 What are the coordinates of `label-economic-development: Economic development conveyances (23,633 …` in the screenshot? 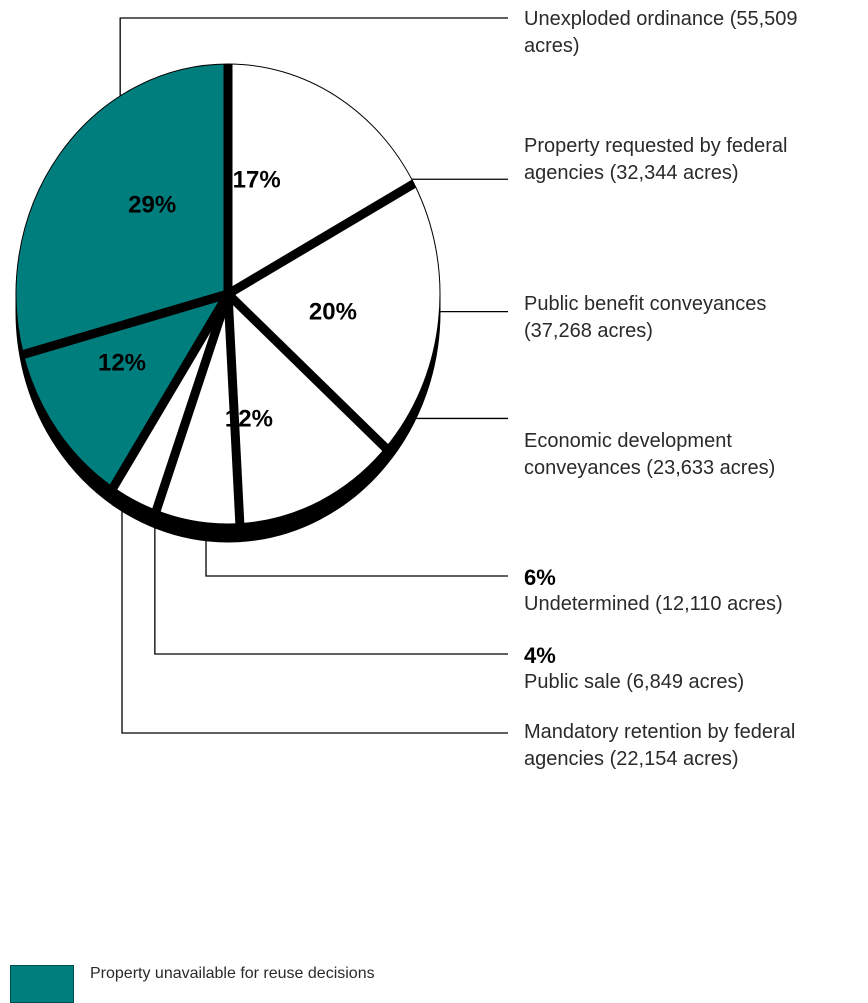 It's located at (650, 454).